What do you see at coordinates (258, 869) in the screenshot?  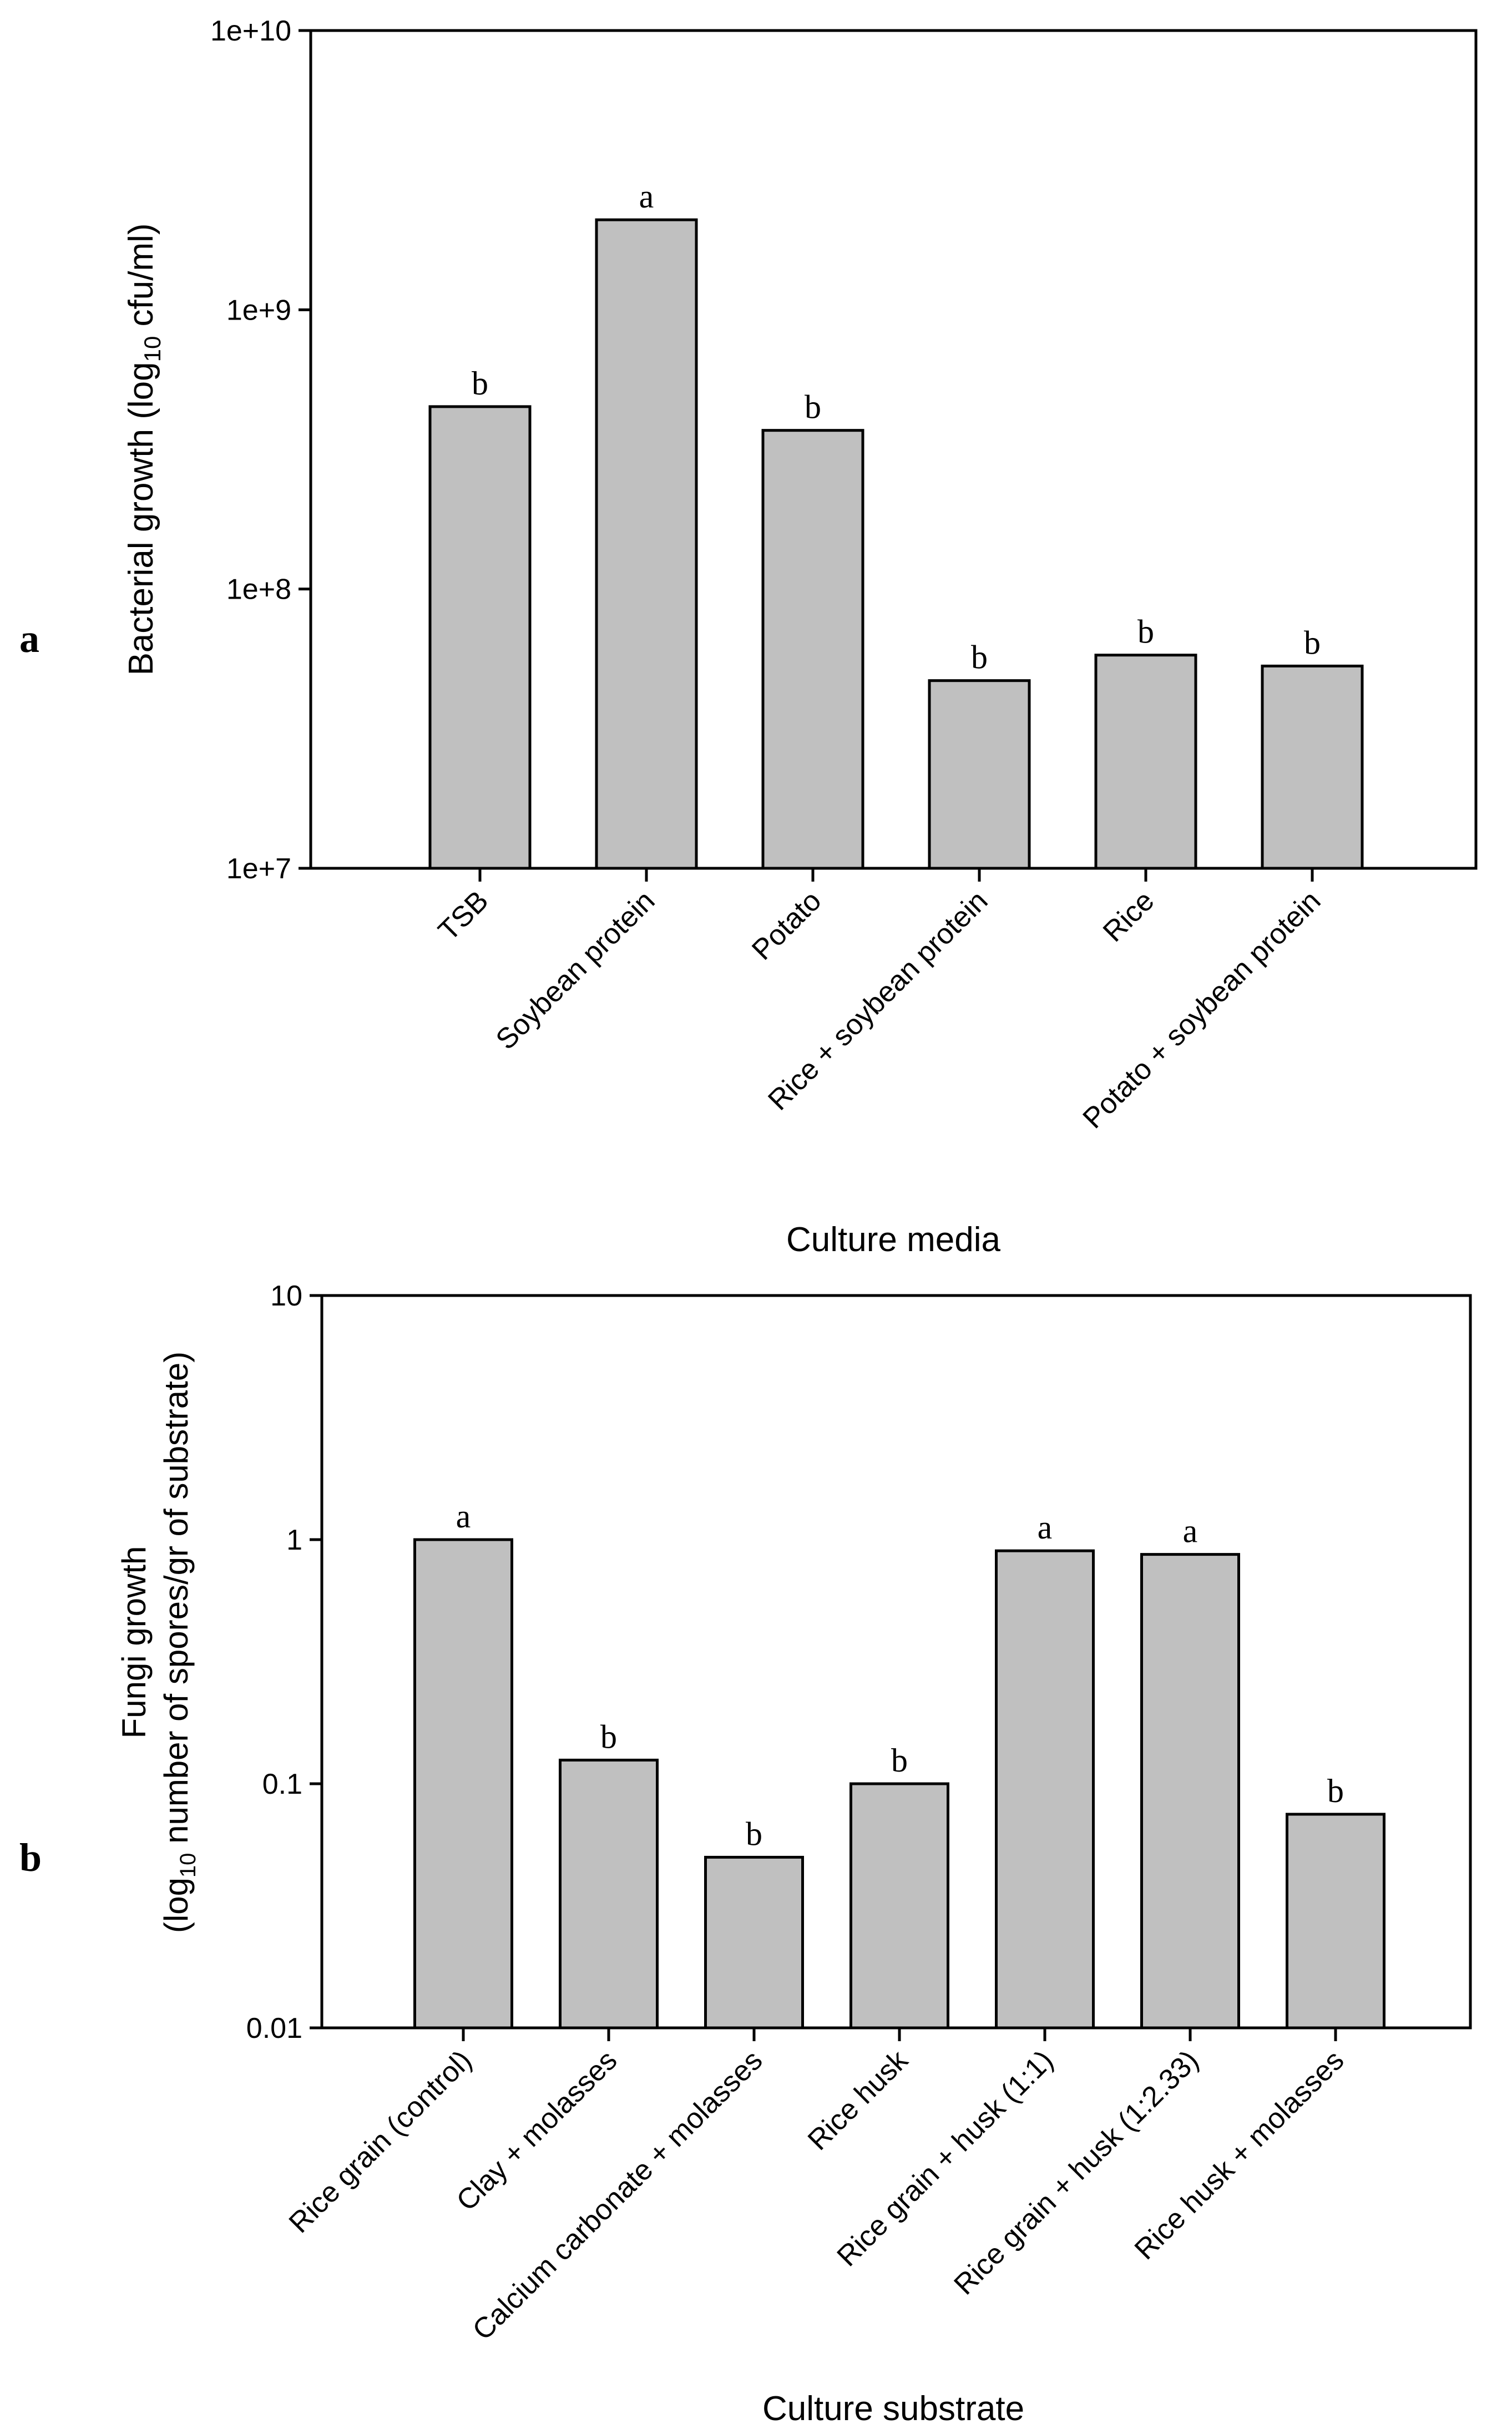 I see `panel-a-y-tick-label: 1e+7` at bounding box center [258, 869].